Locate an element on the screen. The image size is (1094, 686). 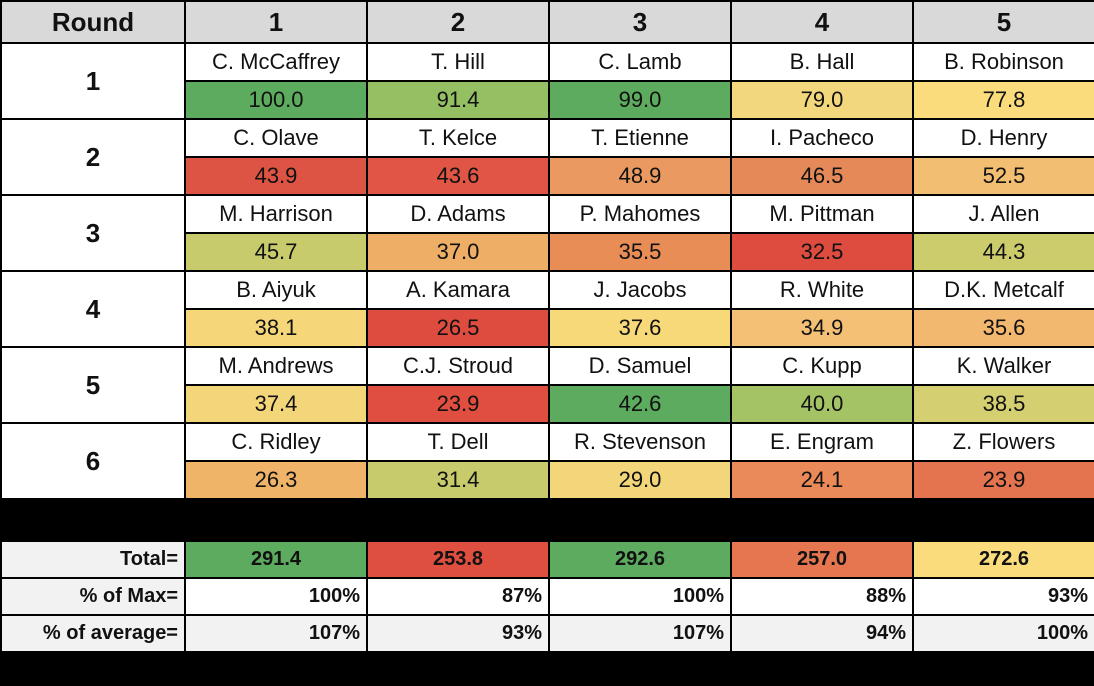
round-1-scores-row: 100.0 91.4 99.0 79.0 77.8 is located at coordinates (547, 100).